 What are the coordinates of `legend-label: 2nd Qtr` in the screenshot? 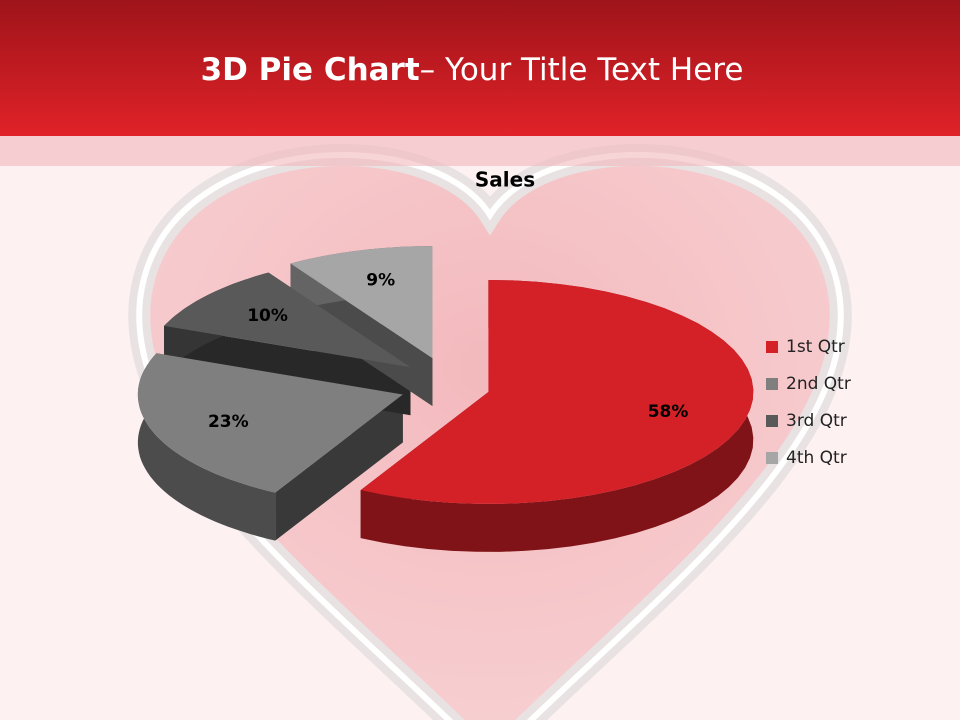 It's located at (818, 384).